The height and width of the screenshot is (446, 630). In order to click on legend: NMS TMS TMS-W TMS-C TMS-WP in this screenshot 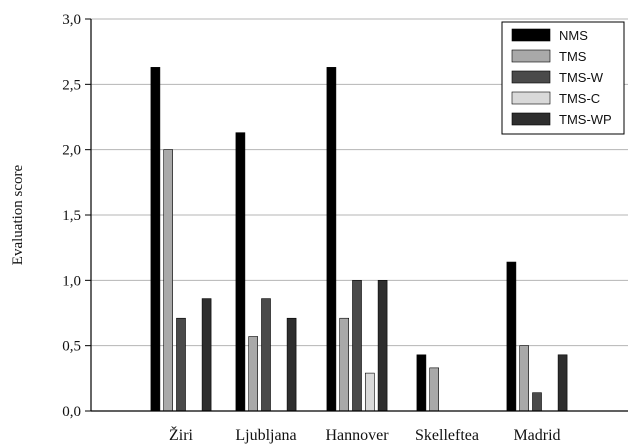, I will do `click(563, 78)`.